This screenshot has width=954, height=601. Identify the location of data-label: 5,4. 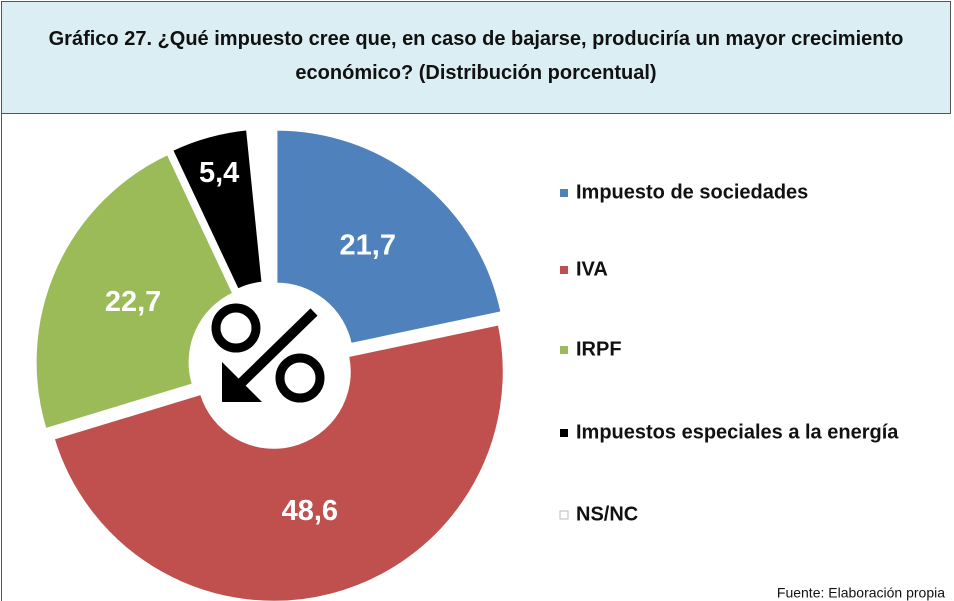
(219, 173).